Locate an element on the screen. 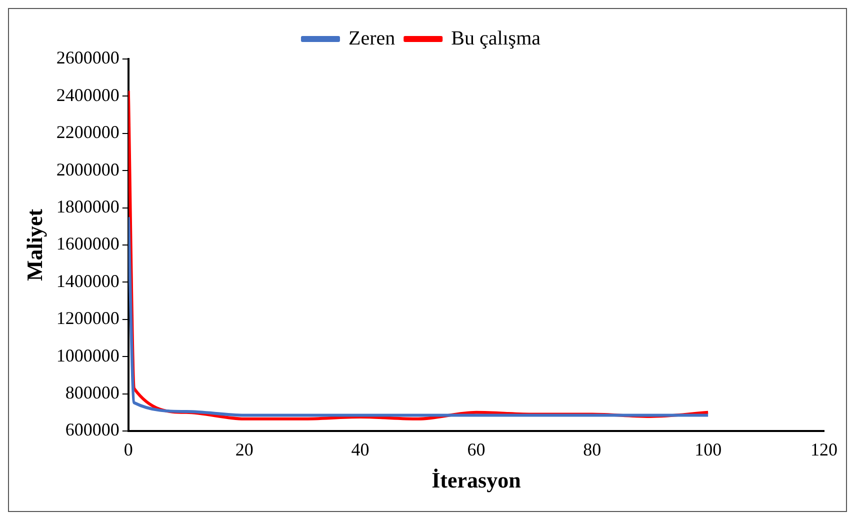 The height and width of the screenshot is (522, 857). y-axis-title: Maliyet is located at coordinates (34, 245).